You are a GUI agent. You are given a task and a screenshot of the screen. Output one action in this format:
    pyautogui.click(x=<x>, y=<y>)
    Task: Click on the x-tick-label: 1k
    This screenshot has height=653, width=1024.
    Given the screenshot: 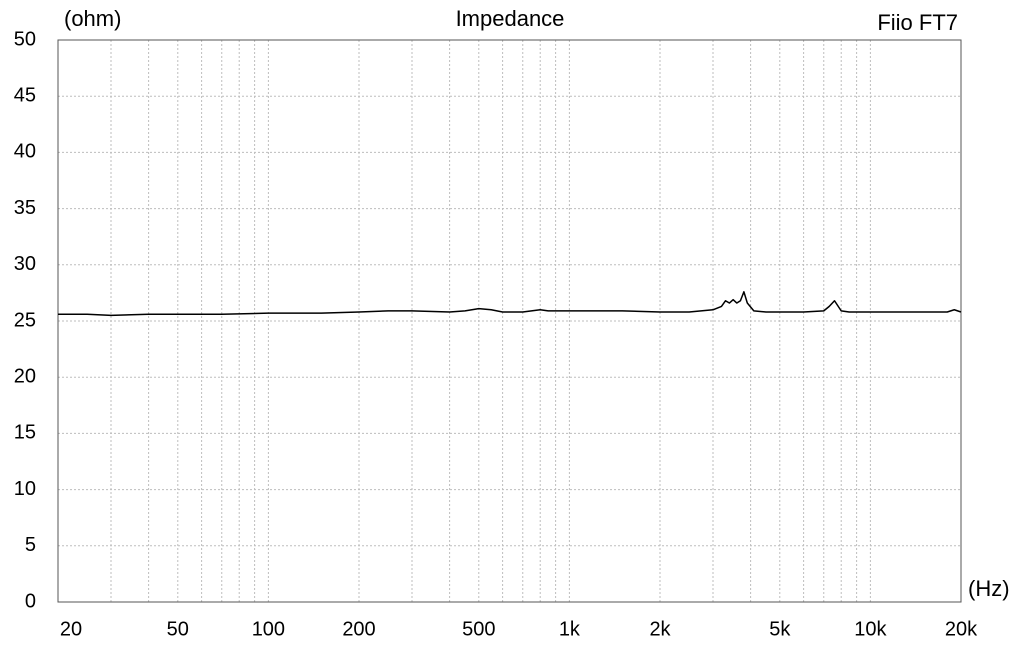 What is the action you would take?
    pyautogui.click(x=570, y=629)
    